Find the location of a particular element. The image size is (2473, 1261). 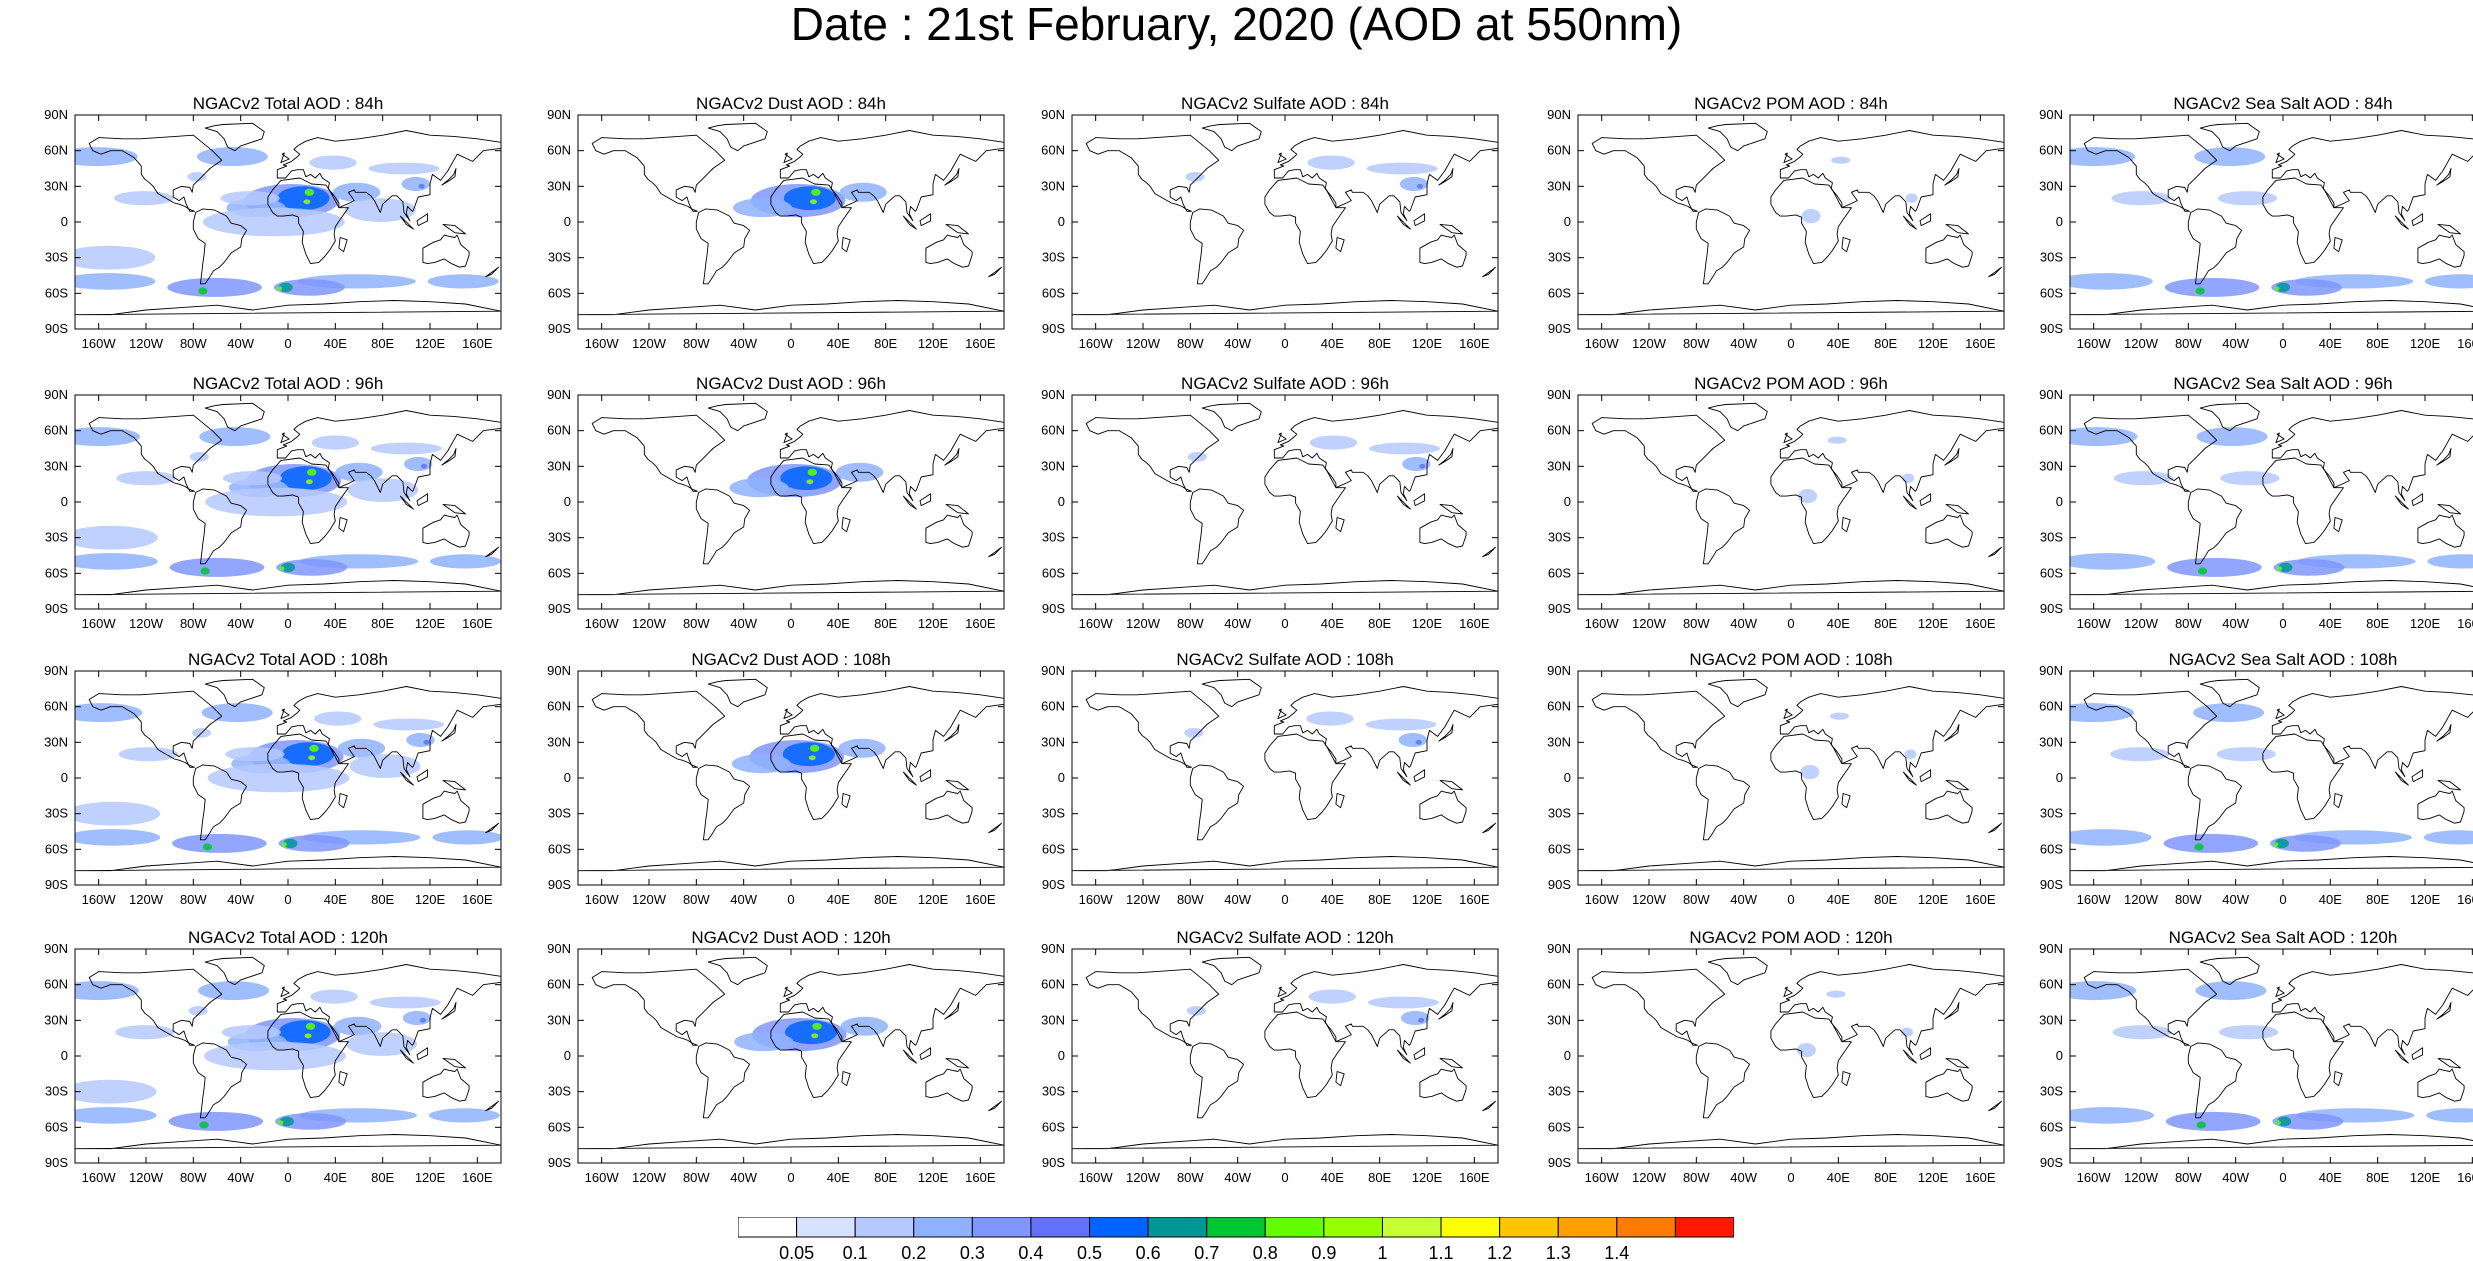

panel-title: NGACv2 Total AOD : 84h is located at coordinates (288, 103).